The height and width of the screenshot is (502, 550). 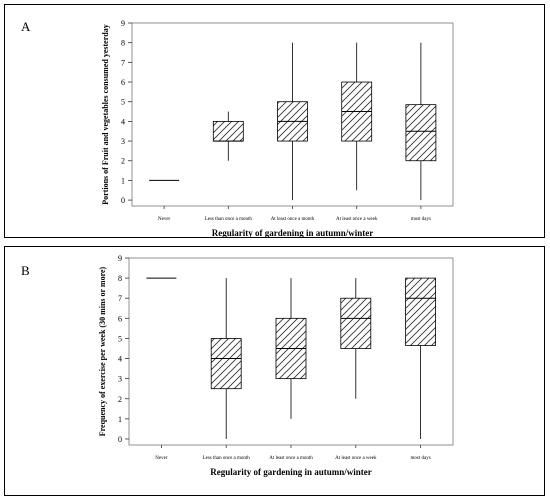 What do you see at coordinates (26, 26) in the screenshot?
I see `panel-a-label: A` at bounding box center [26, 26].